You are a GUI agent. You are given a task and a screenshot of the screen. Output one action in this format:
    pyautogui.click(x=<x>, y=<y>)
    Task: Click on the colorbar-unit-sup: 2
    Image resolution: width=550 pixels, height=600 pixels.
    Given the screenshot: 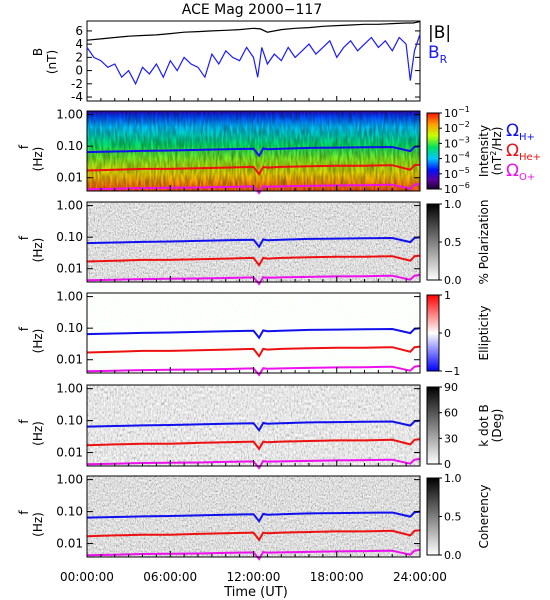 What is the action you would take?
    pyautogui.click(x=493, y=153)
    